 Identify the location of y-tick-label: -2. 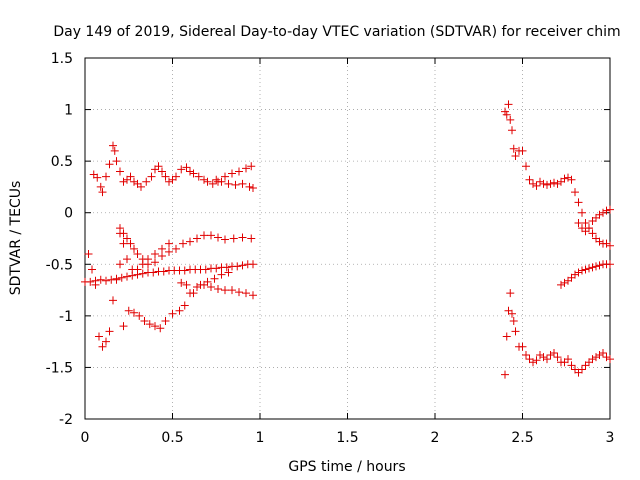
(66, 420).